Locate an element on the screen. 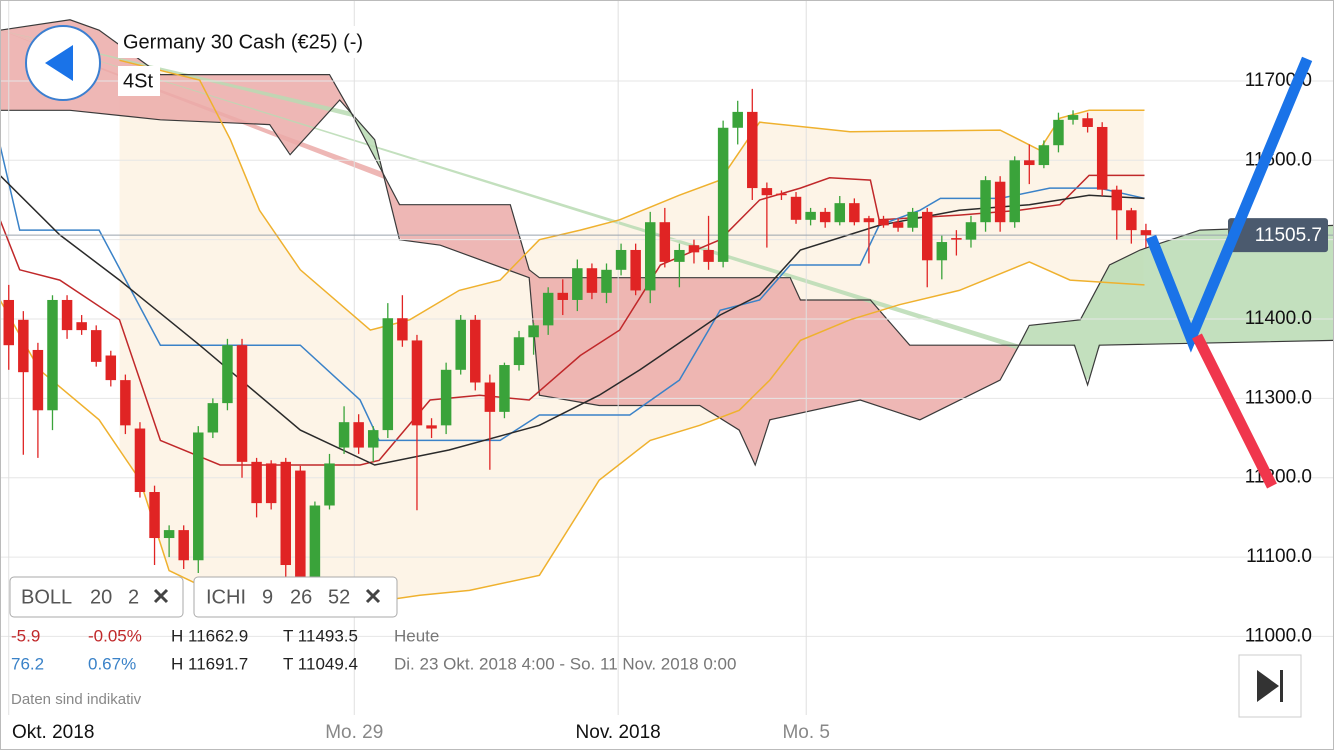 The width and height of the screenshot is (1334, 750). last-price-box is located at coordinates (1278, 235).